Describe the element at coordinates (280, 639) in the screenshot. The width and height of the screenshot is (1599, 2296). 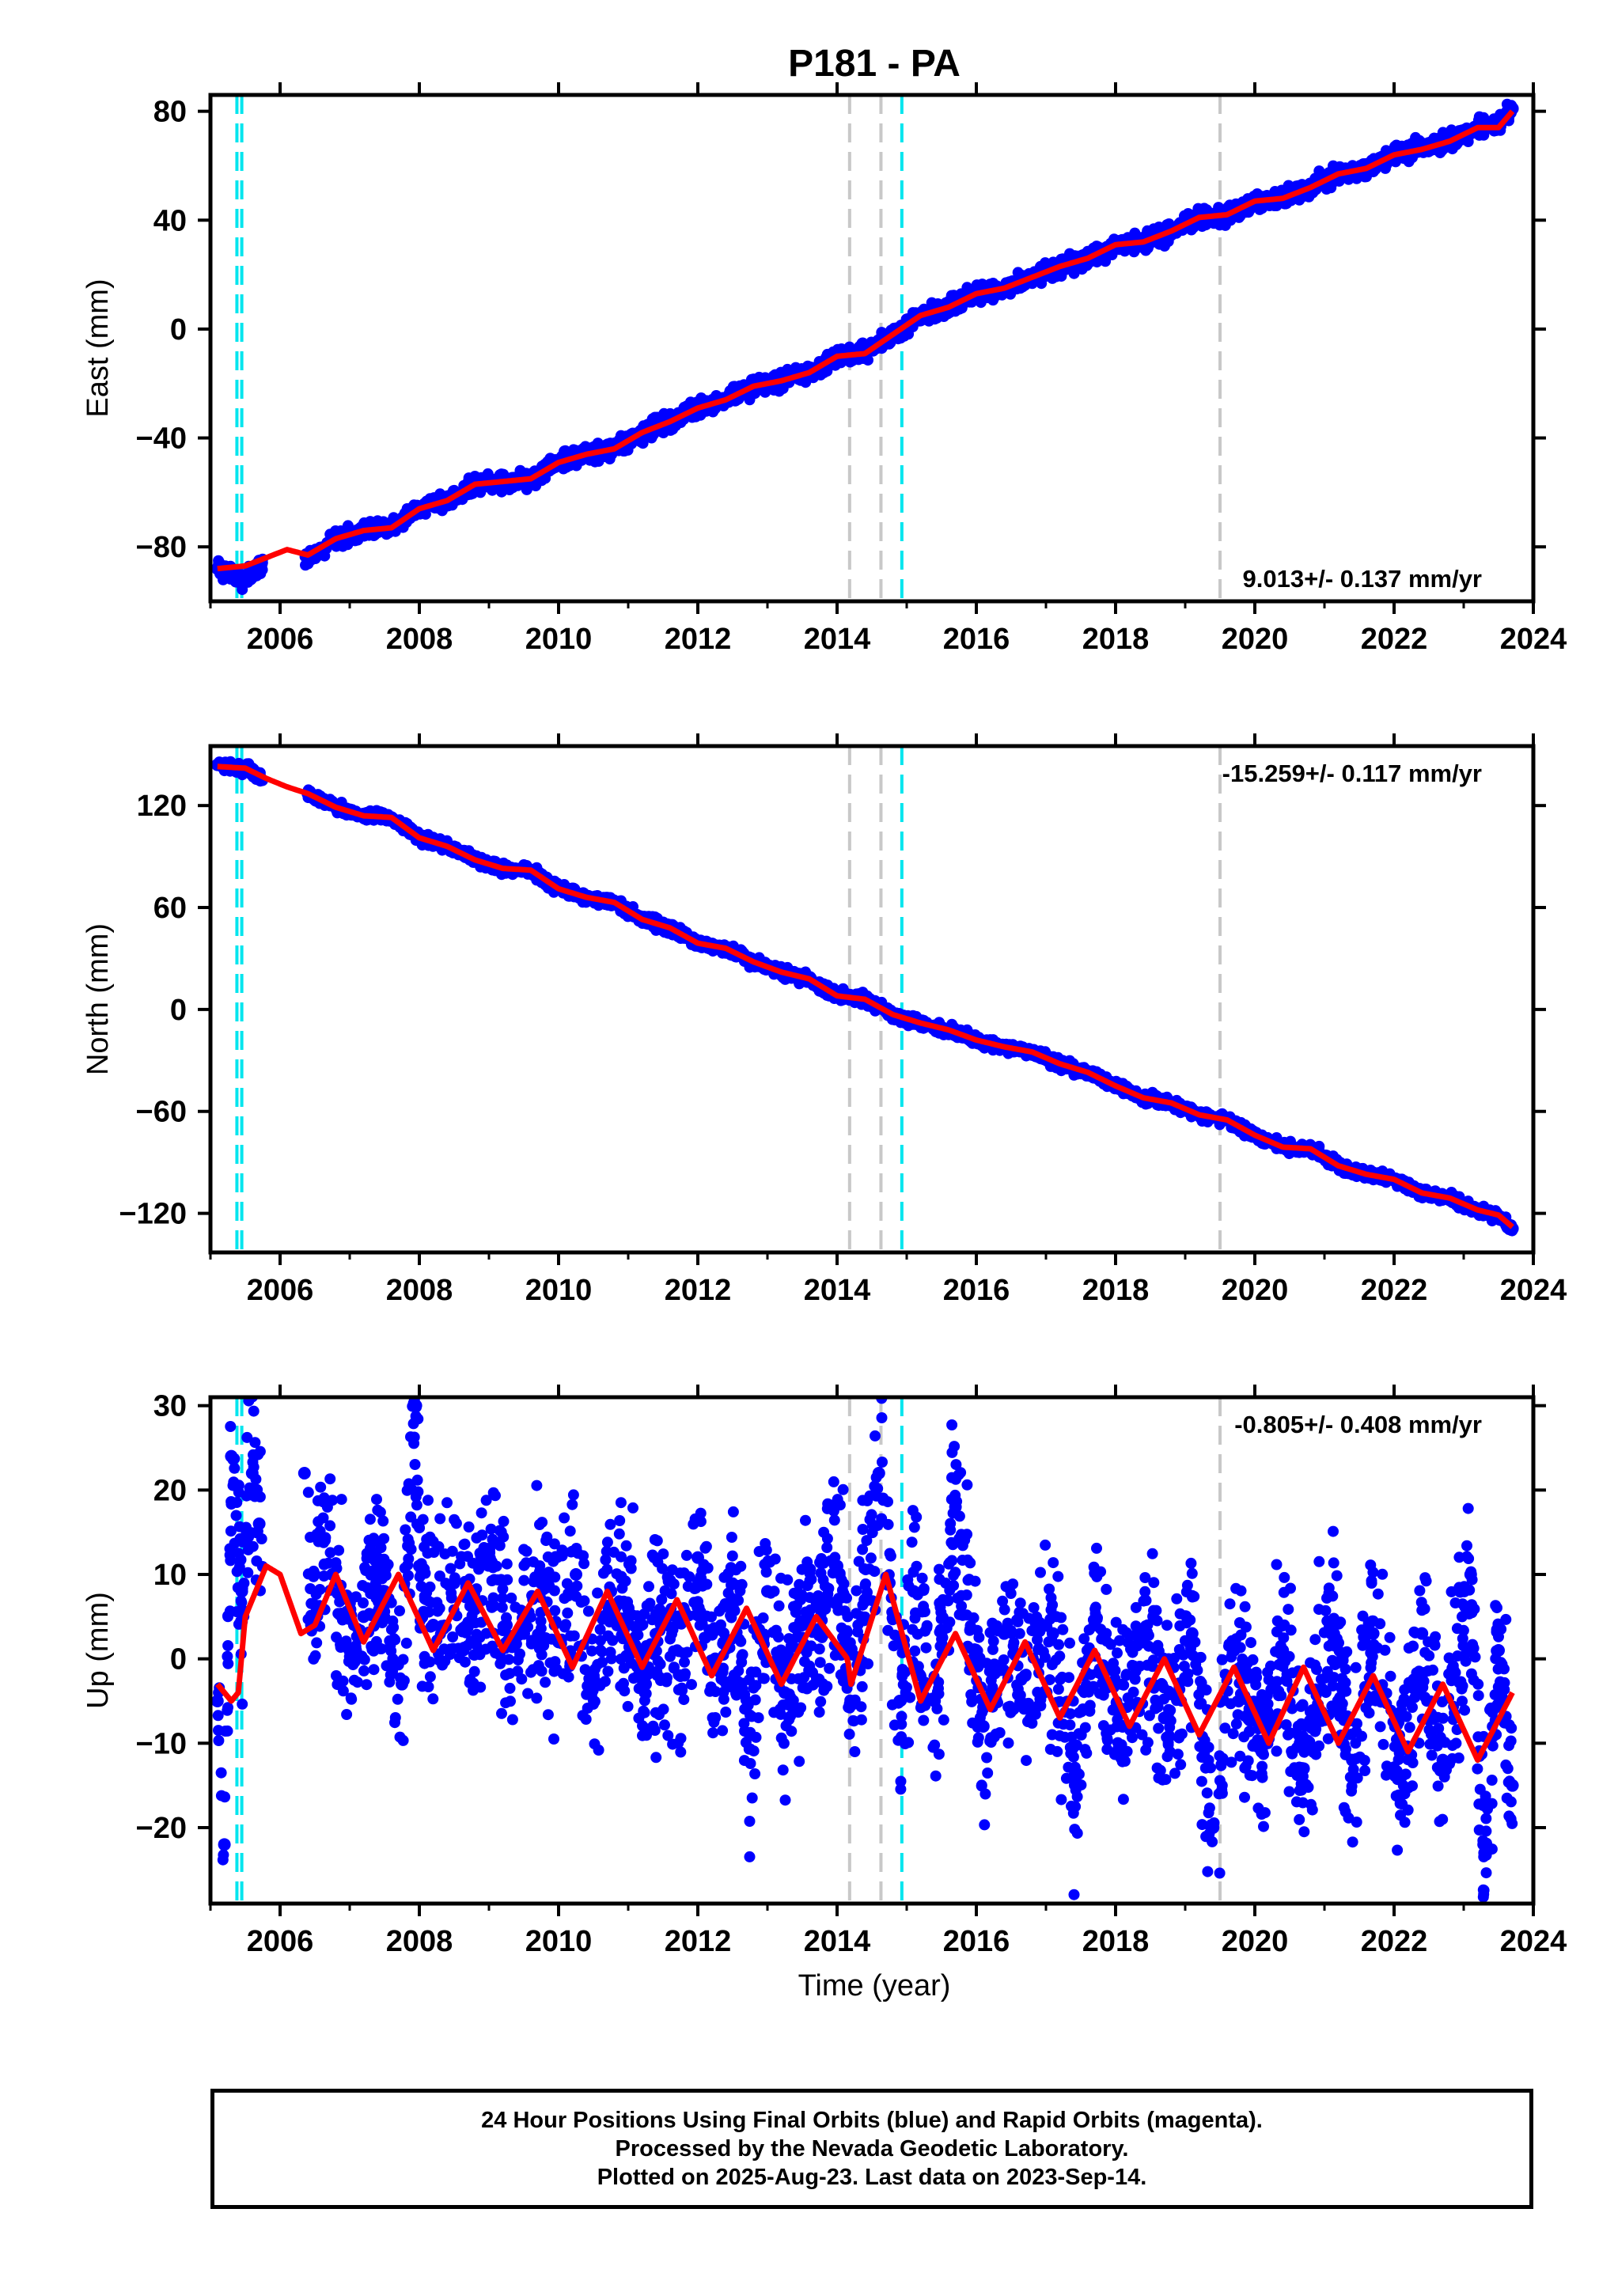
I see `x-tick-label: 2006` at that location.